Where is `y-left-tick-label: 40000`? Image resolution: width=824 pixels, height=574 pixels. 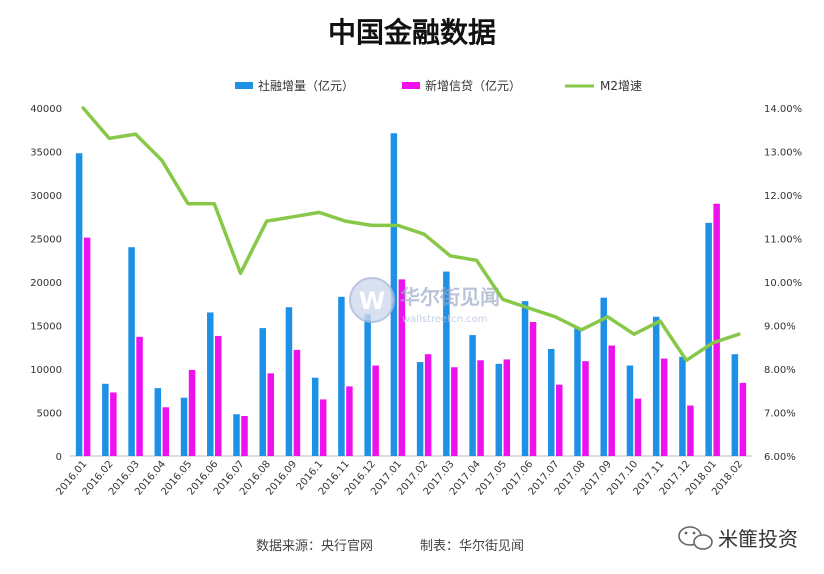 y-left-tick-label: 40000 is located at coordinates (46, 109).